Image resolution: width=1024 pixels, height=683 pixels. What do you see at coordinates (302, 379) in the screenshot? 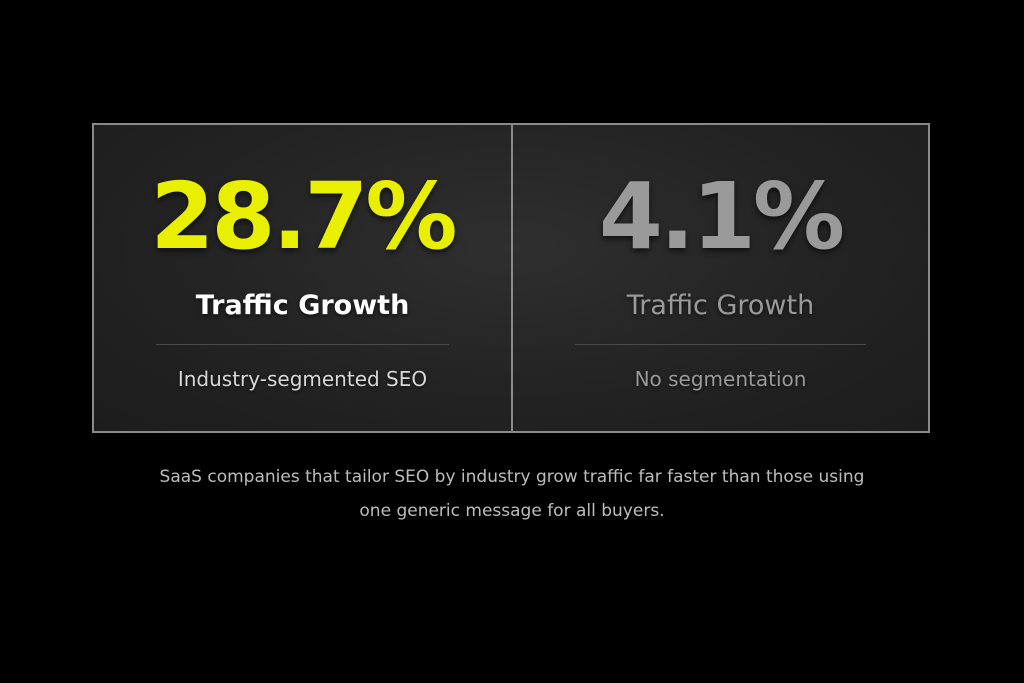
I see `stat-caption: Industry-segmented SEO` at bounding box center [302, 379].